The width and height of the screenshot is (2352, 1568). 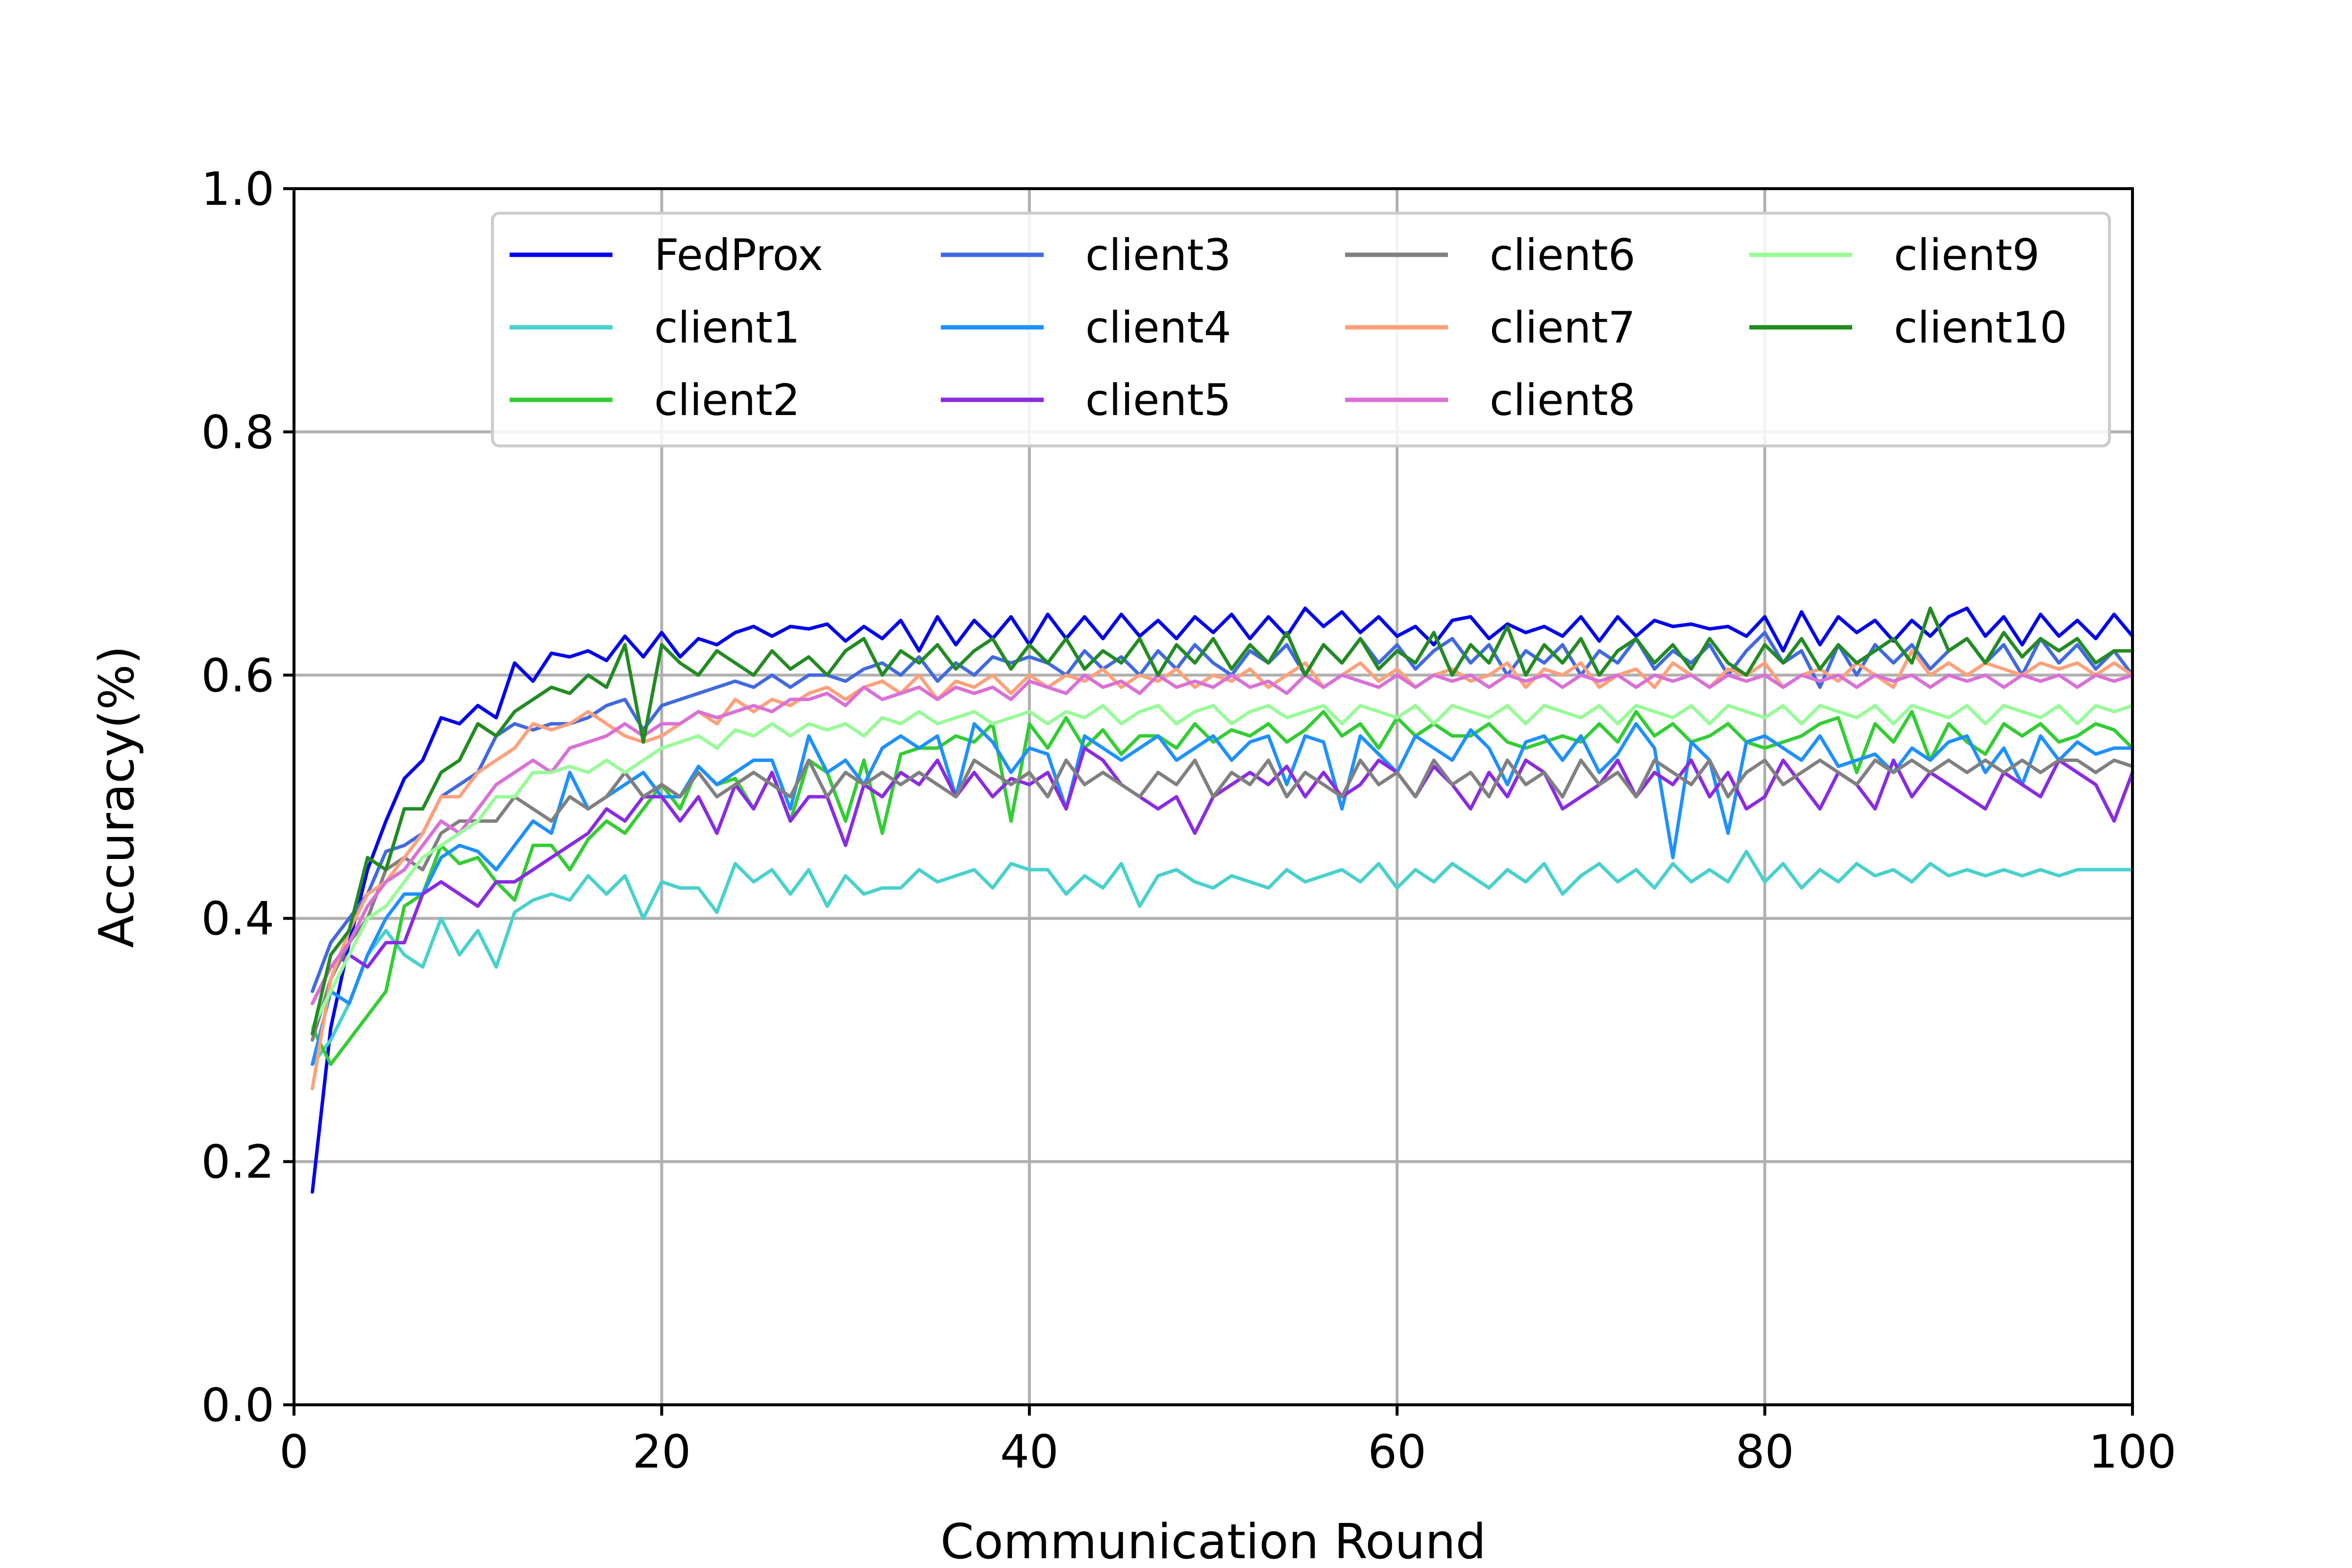 I want to click on legend-item-client5: client5, so click(x=1086, y=400).